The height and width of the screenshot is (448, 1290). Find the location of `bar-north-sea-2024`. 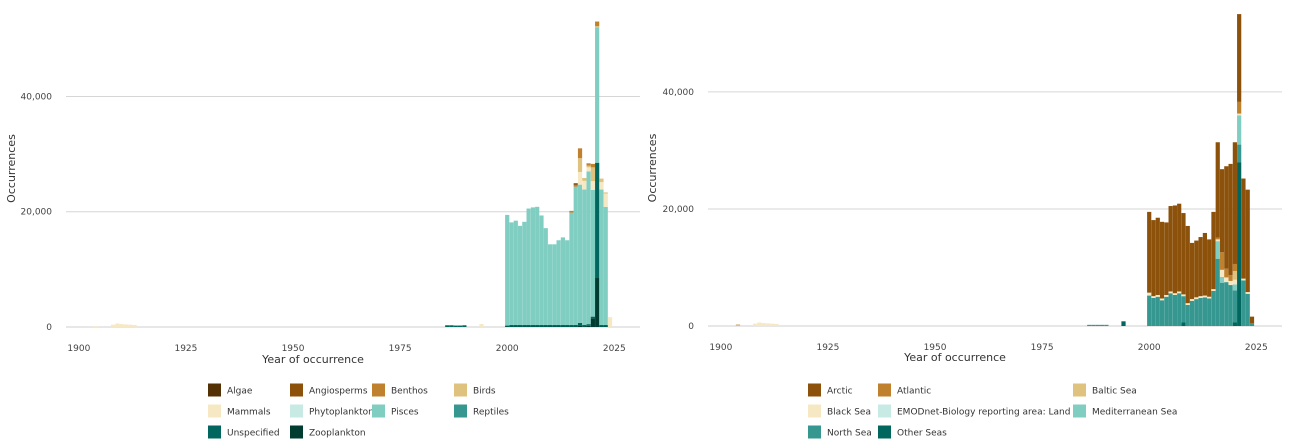

bar-north-sea-2024 is located at coordinates (1252, 324).